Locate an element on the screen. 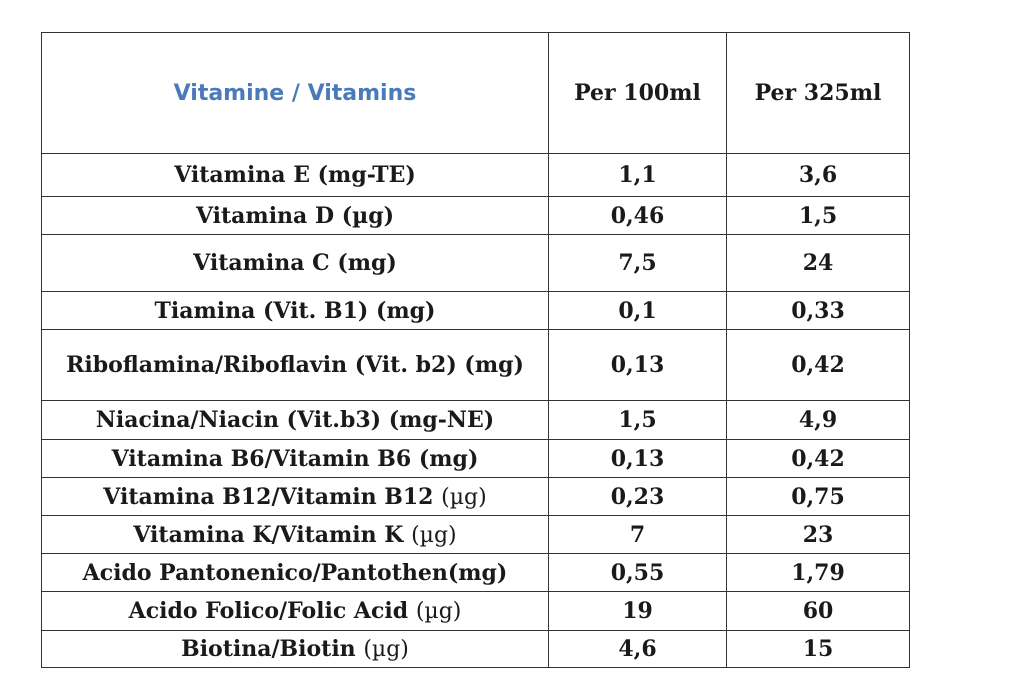  value-per-325ml: 23 is located at coordinates (818, 534).